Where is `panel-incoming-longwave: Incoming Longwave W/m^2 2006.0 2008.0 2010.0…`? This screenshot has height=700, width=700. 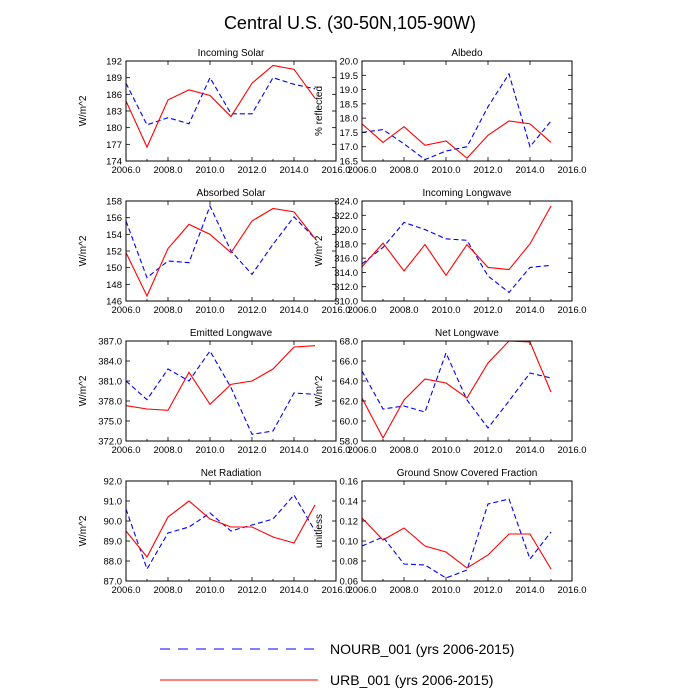 panel-incoming-longwave: Incoming Longwave W/m^2 2006.0 2008.0 2010.0… is located at coordinates (450, 252).